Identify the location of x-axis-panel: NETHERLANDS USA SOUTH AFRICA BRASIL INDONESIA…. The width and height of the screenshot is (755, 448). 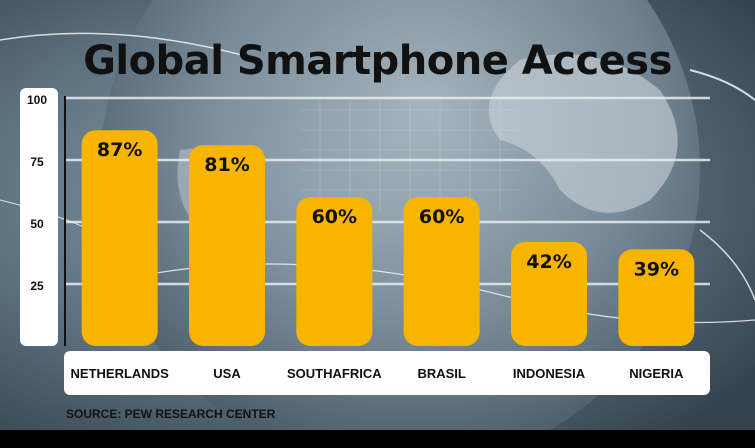
(387, 373).